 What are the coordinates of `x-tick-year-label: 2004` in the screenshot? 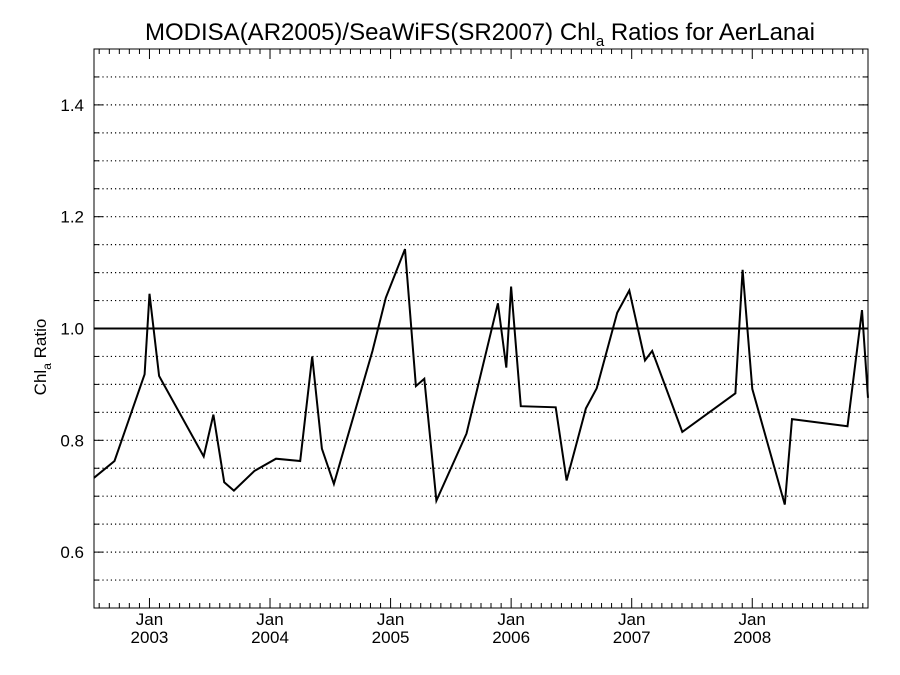 It's located at (270, 637).